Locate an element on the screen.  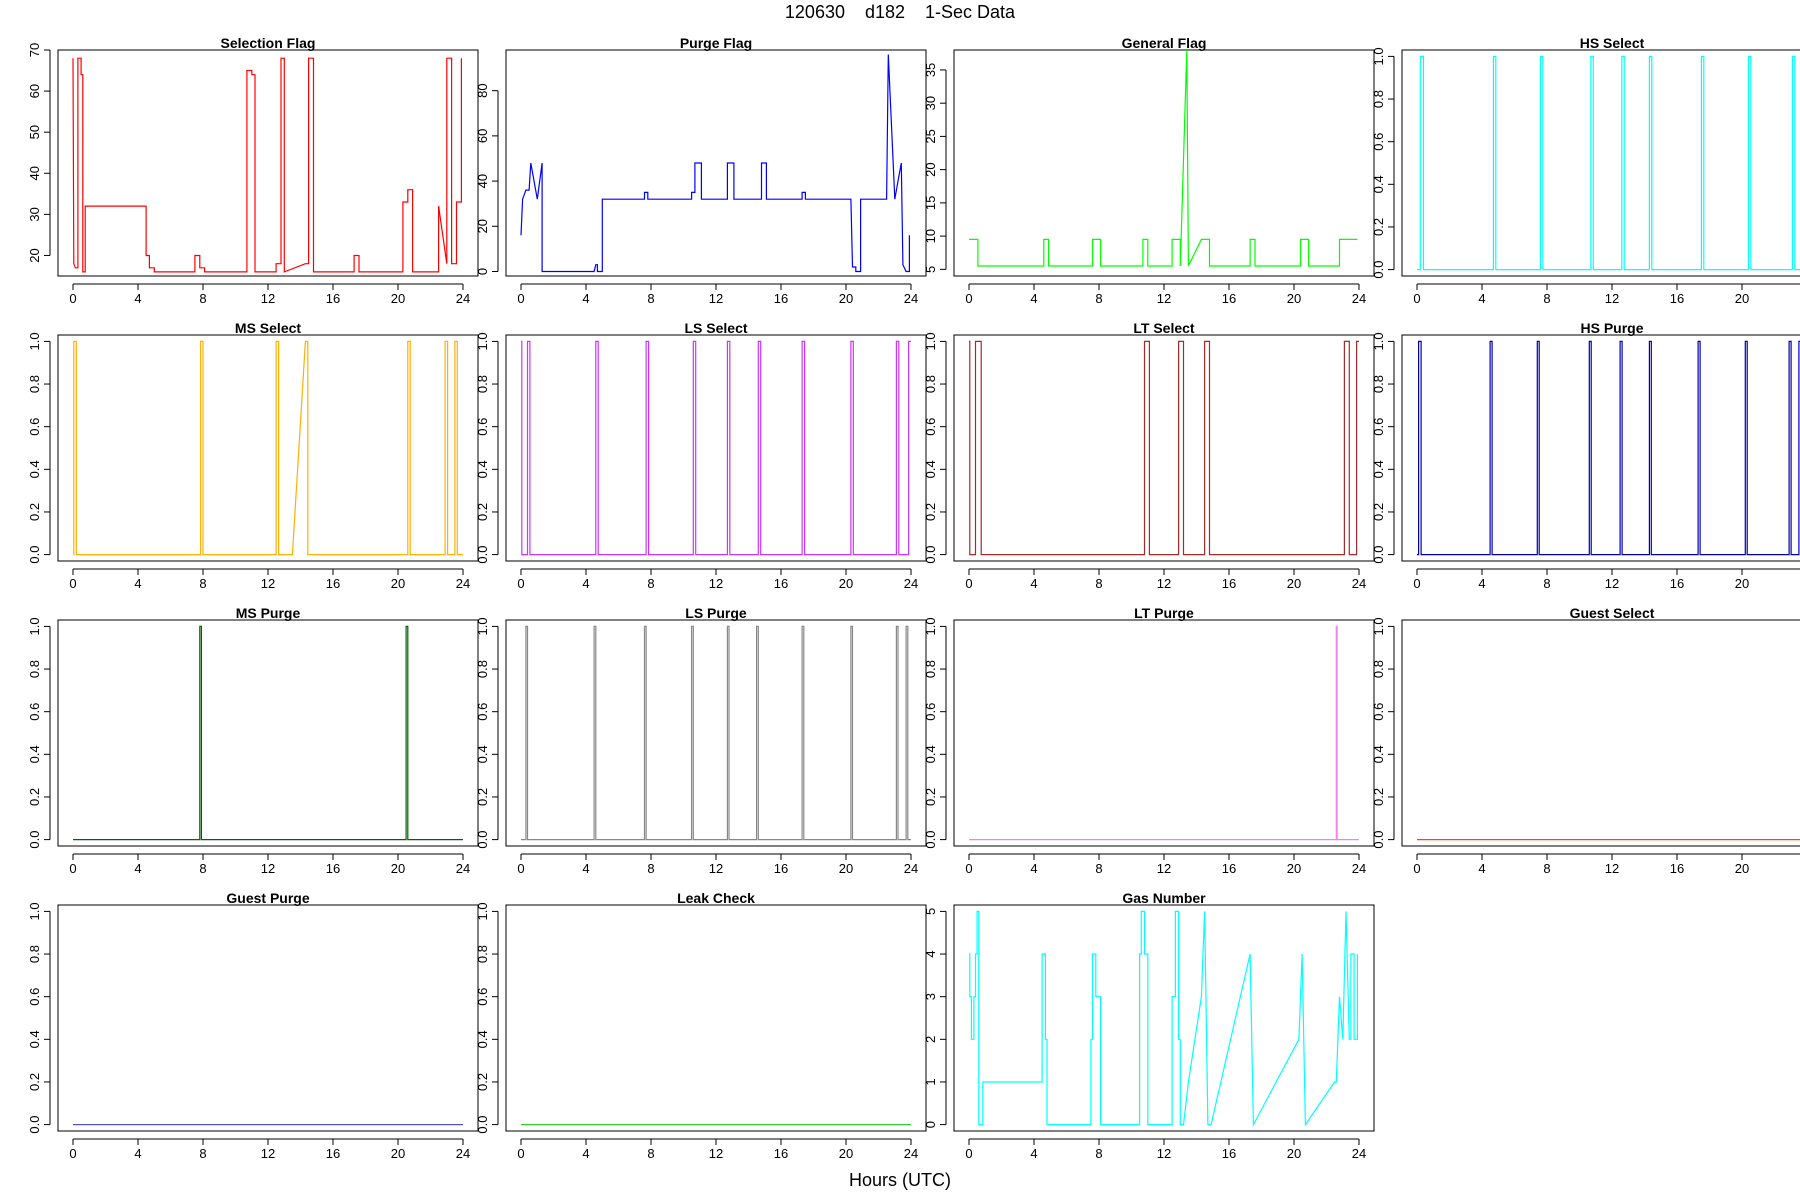
chart-panel: LT Purge 0 4 8 12 16 20 24 0.0 0.2 0.4 0.6 0.8 1.0 is located at coordinates (1149, 740).